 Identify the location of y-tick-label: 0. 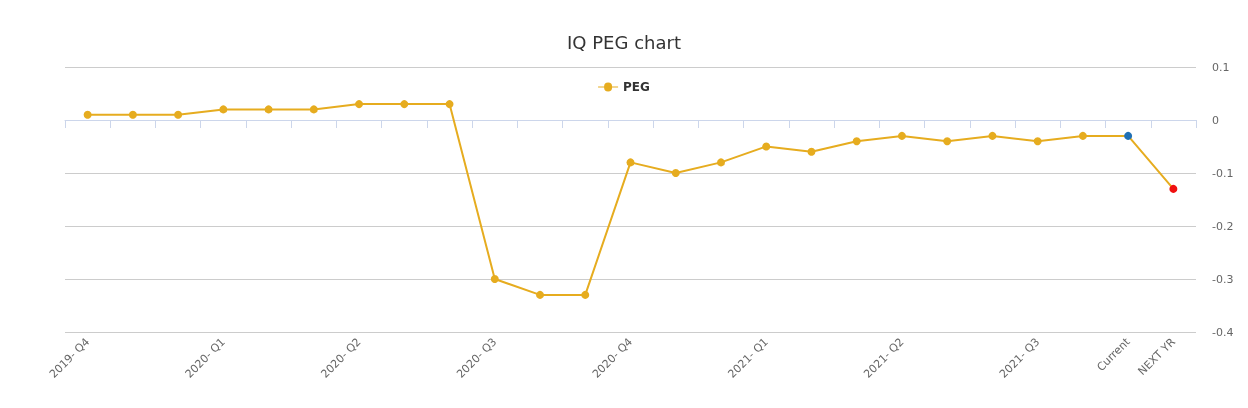
(1215, 120).